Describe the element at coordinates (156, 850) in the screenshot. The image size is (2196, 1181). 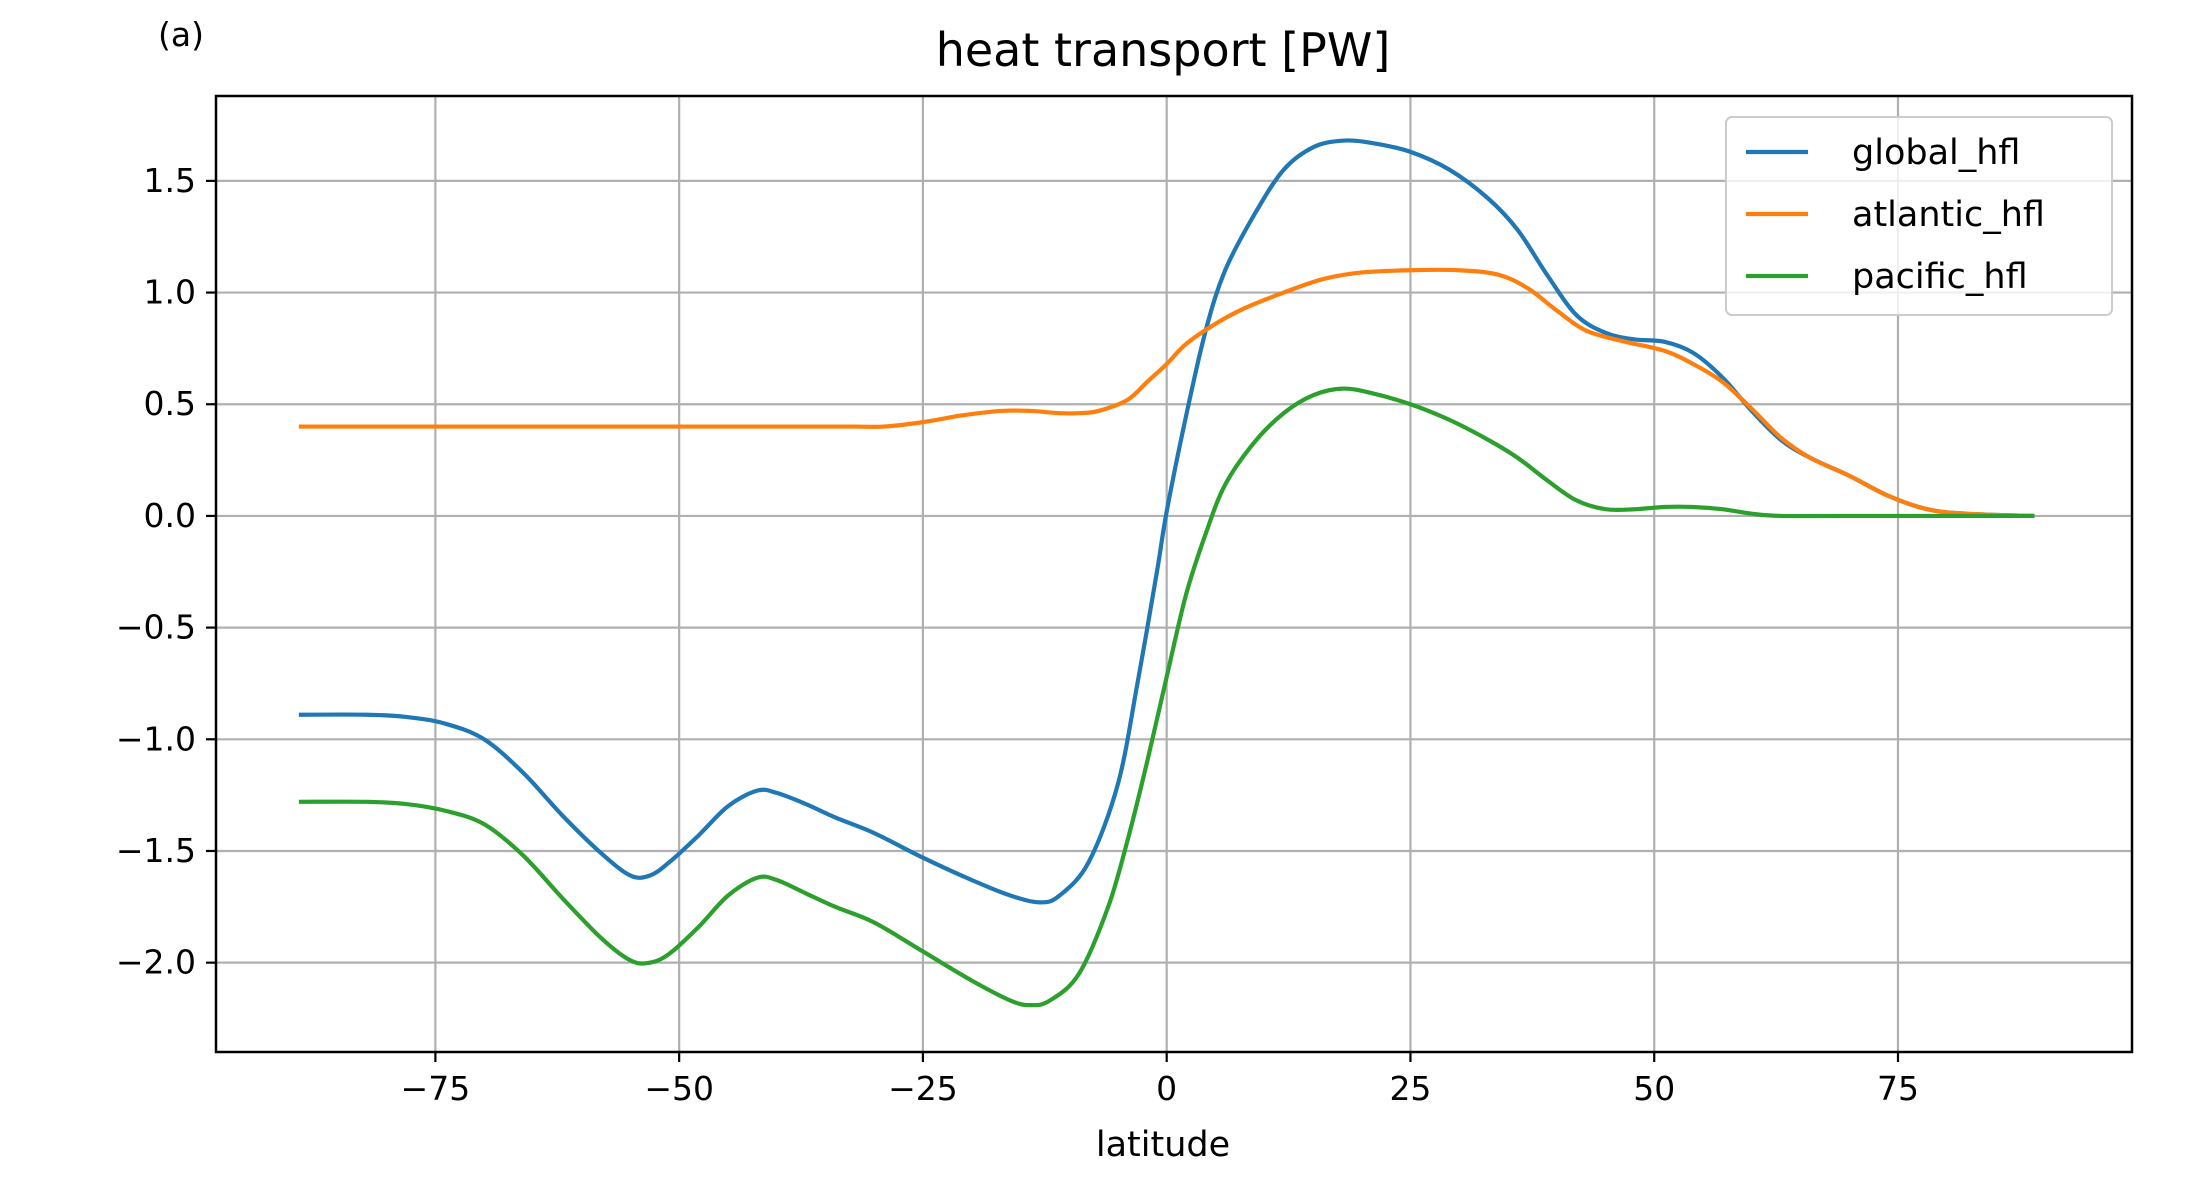
I see `y-tick-label: −1.5` at that location.